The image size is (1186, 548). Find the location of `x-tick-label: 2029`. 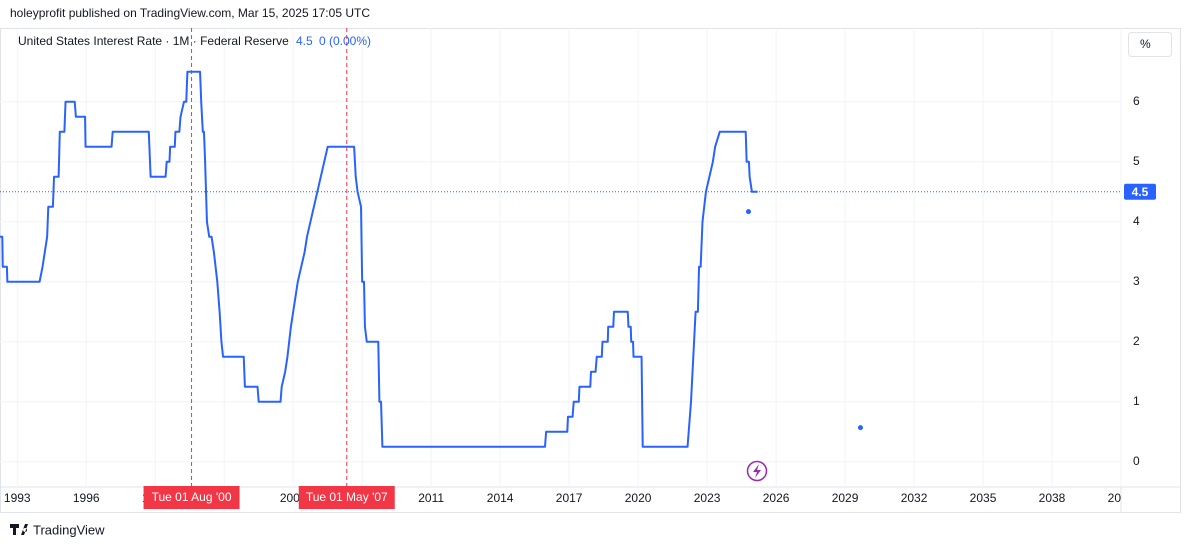

x-tick-label: 2029 is located at coordinates (845, 498).